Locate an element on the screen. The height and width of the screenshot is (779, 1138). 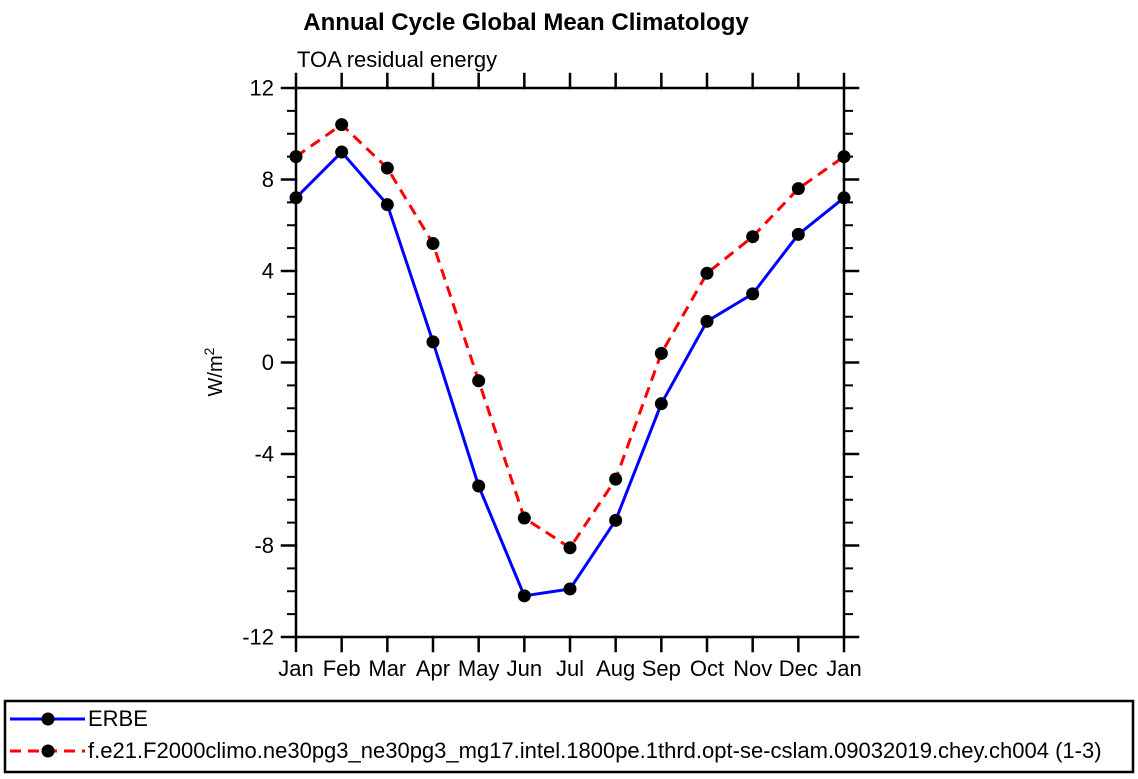
legend-border is located at coordinates (569, 736).